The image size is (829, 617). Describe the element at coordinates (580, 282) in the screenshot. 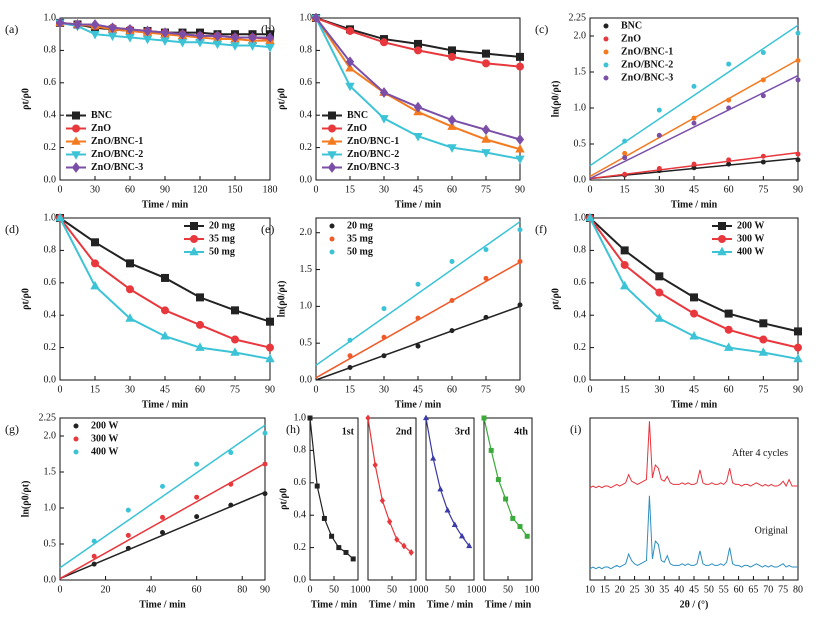

I see `y-tick-label: 0.6` at that location.